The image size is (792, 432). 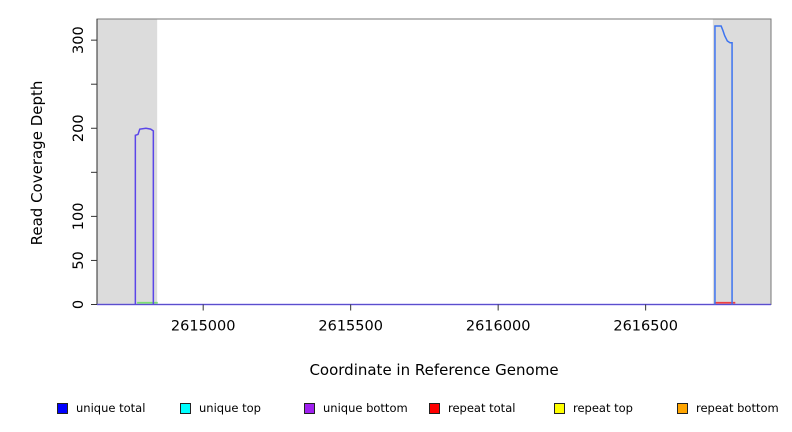 What do you see at coordinates (365, 408) in the screenshot?
I see `legend-label: unique bottom` at bounding box center [365, 408].